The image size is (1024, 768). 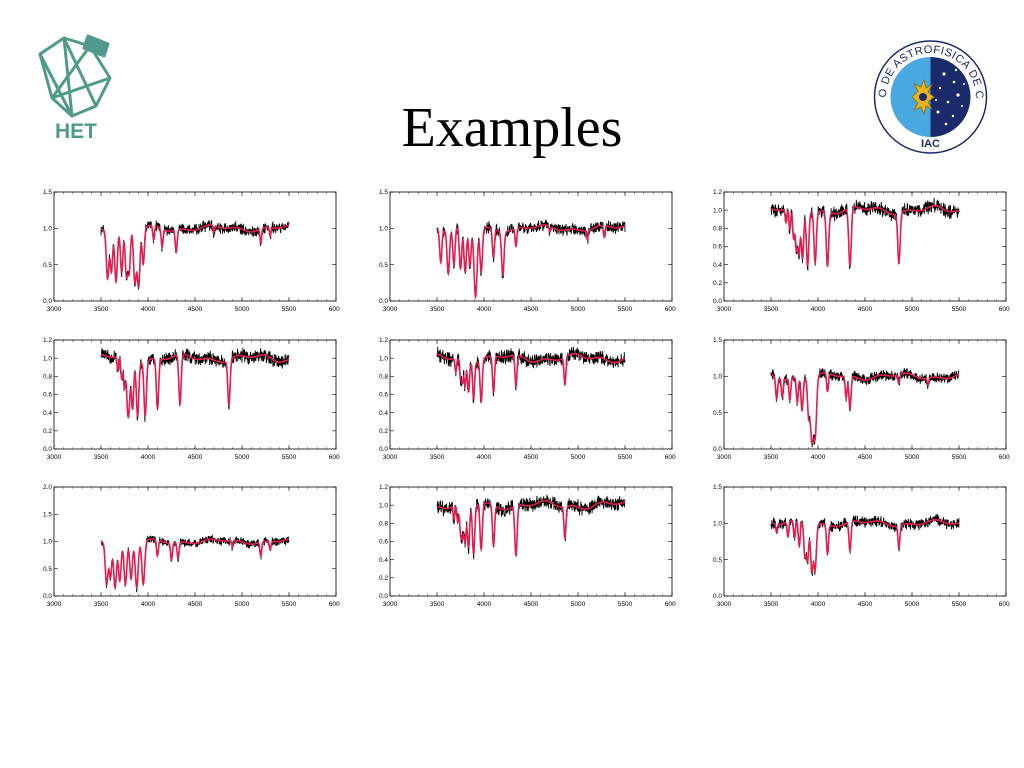 I want to click on het-telescope-icon, so click(x=75, y=76).